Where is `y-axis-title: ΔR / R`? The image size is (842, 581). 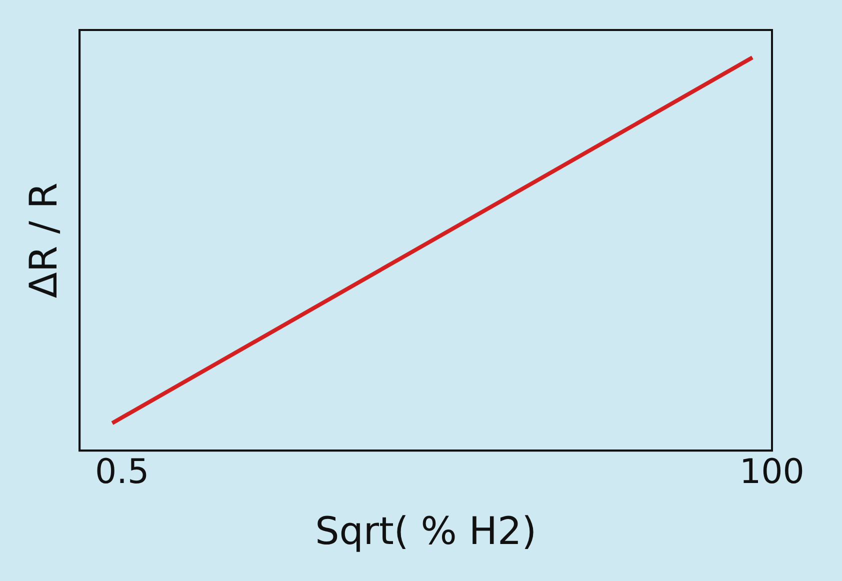
y-axis-title: ΔR / R is located at coordinates (44, 240).